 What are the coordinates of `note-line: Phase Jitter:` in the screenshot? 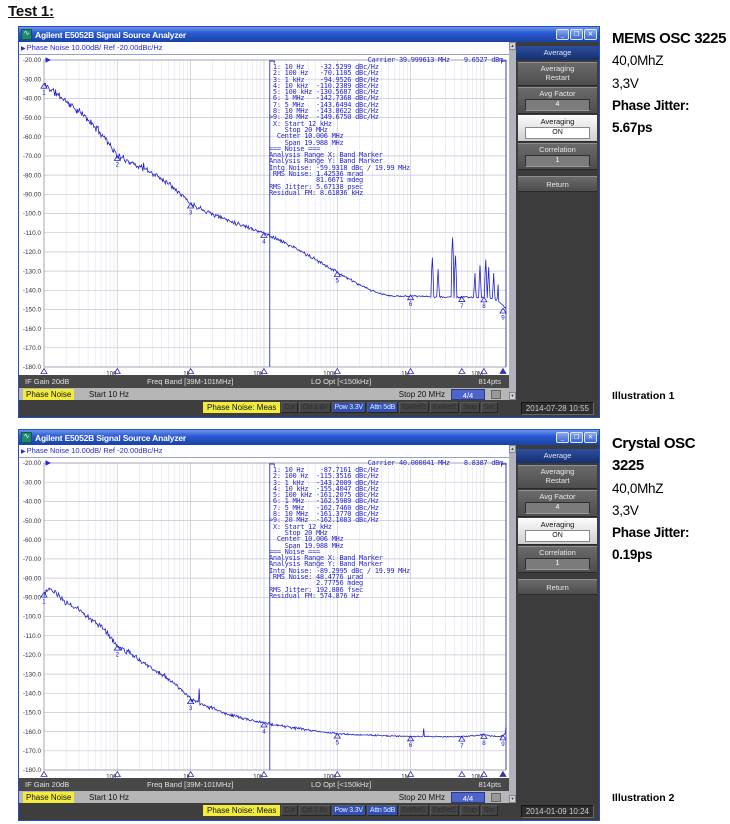 It's located at (651, 105).